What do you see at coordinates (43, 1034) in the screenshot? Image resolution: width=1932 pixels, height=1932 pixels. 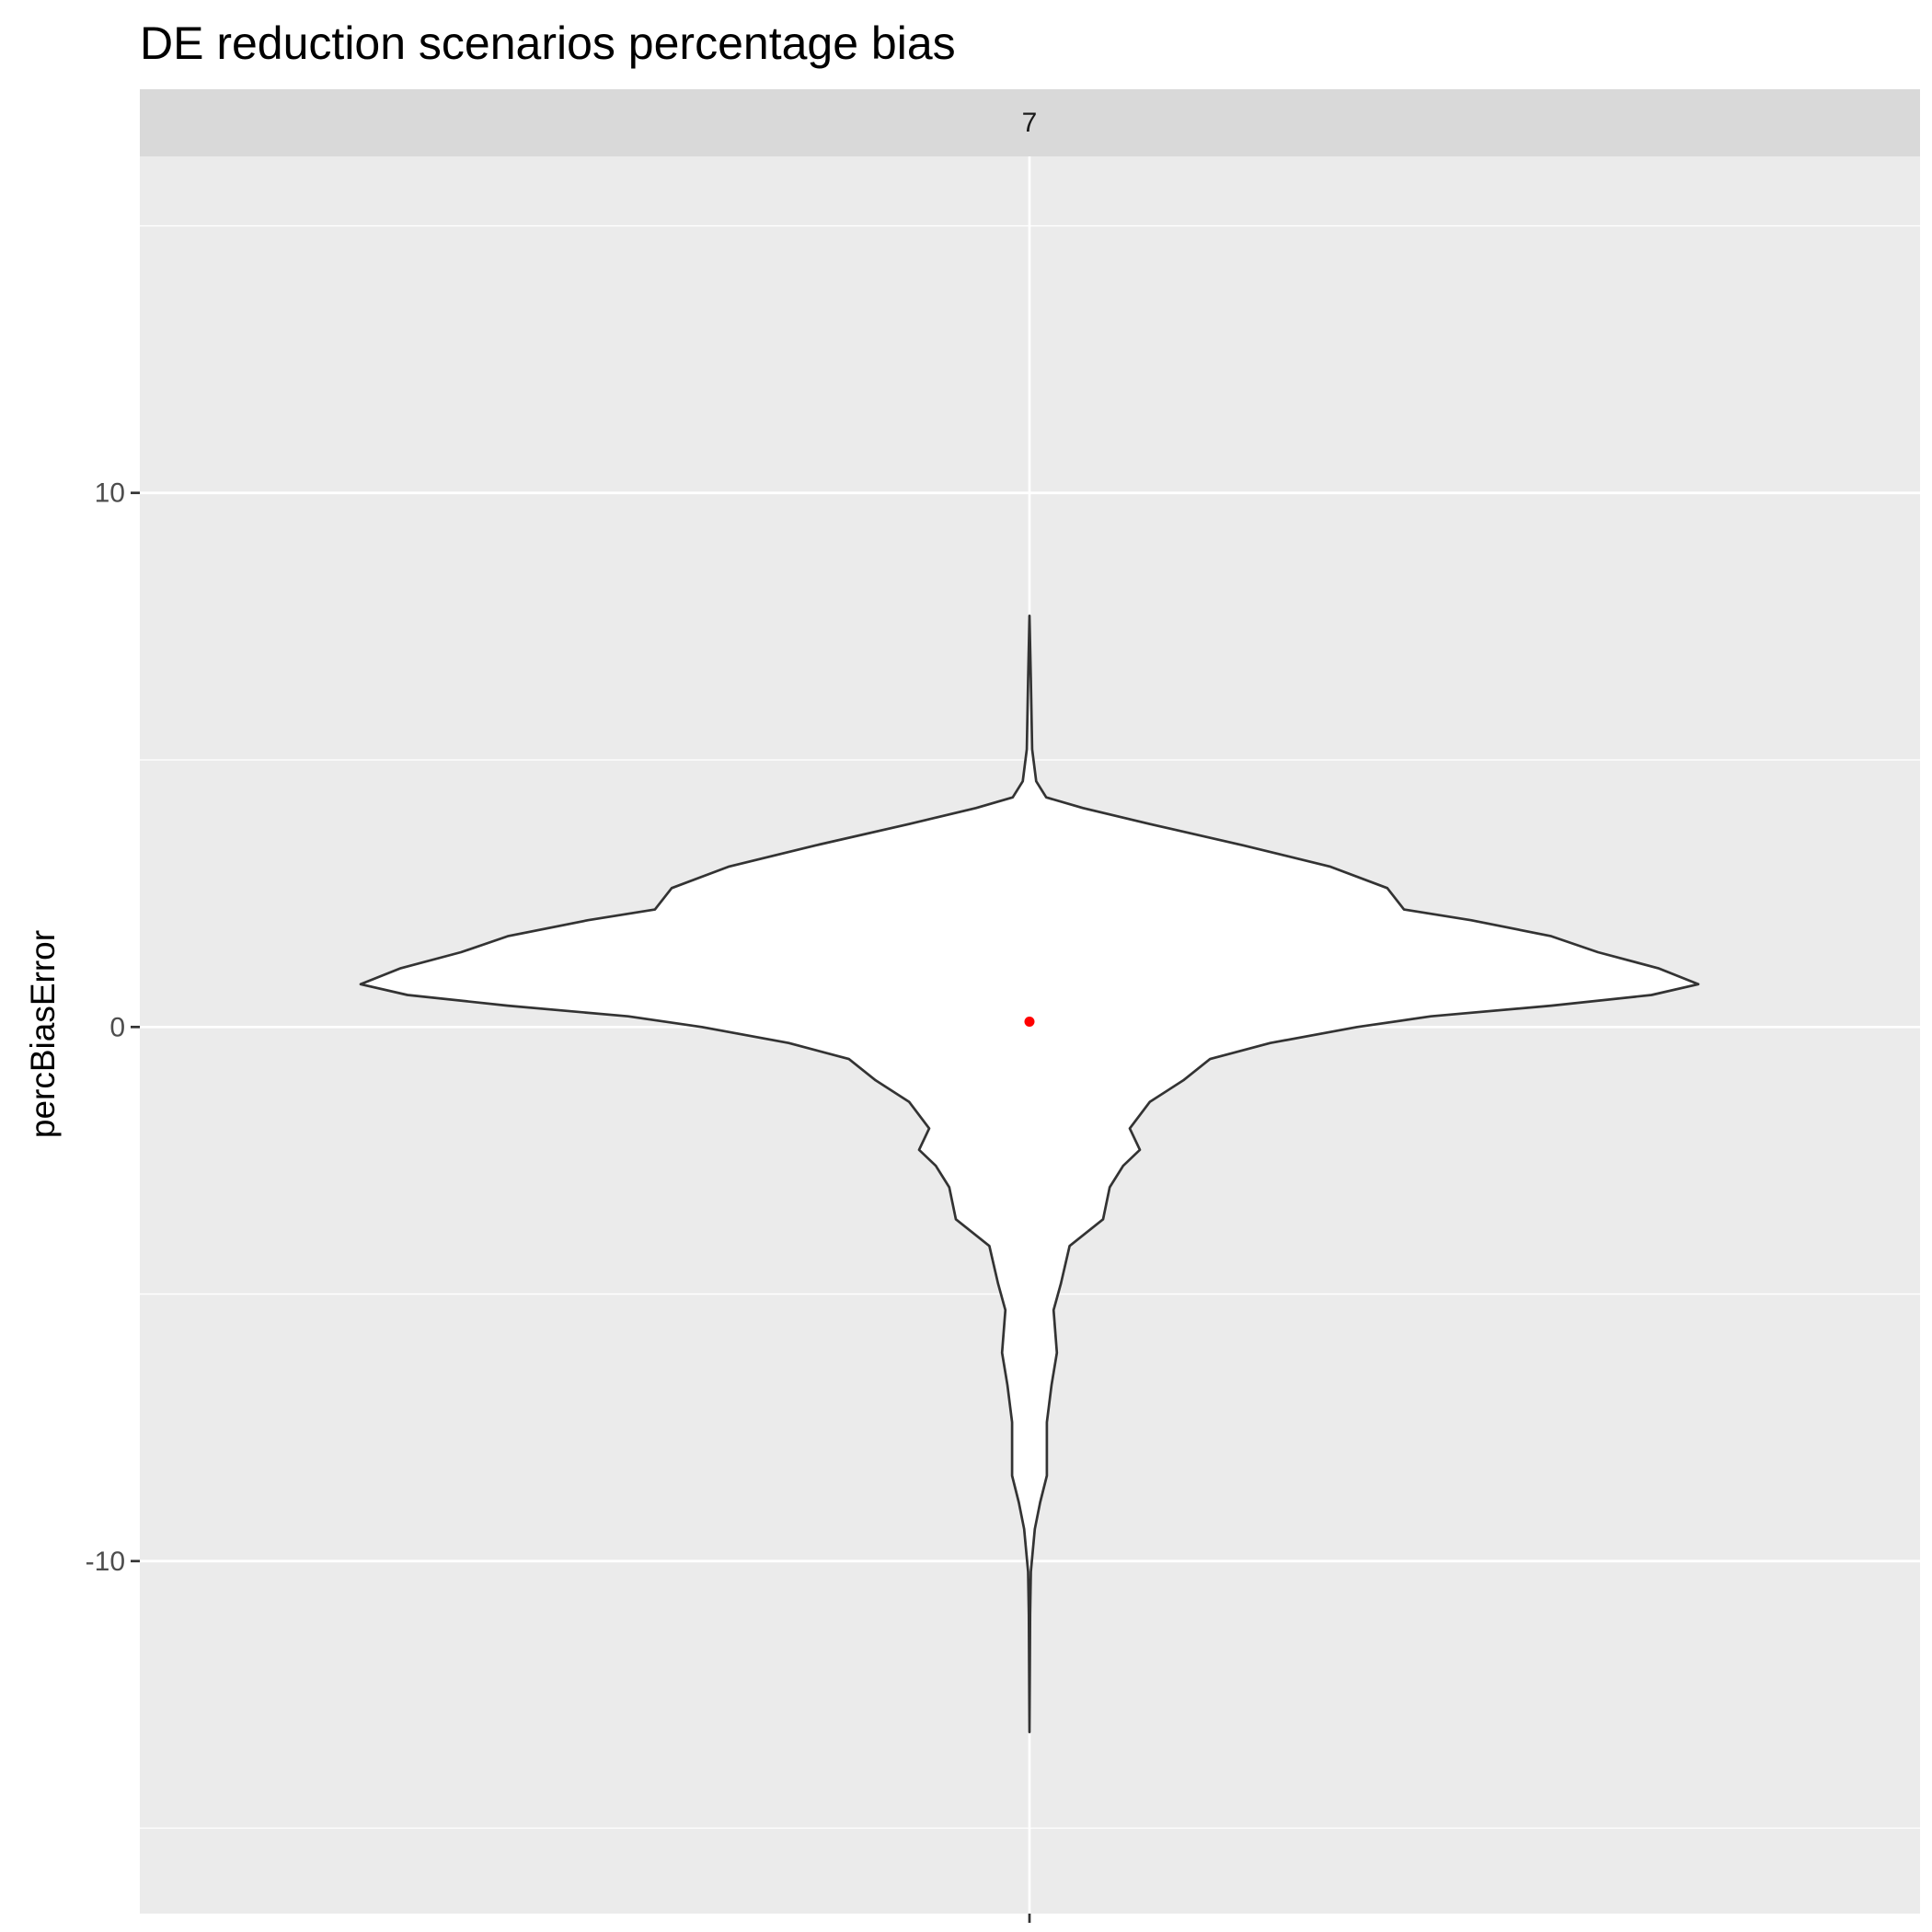 I see `y-axis-title: percBiasError` at bounding box center [43, 1034].